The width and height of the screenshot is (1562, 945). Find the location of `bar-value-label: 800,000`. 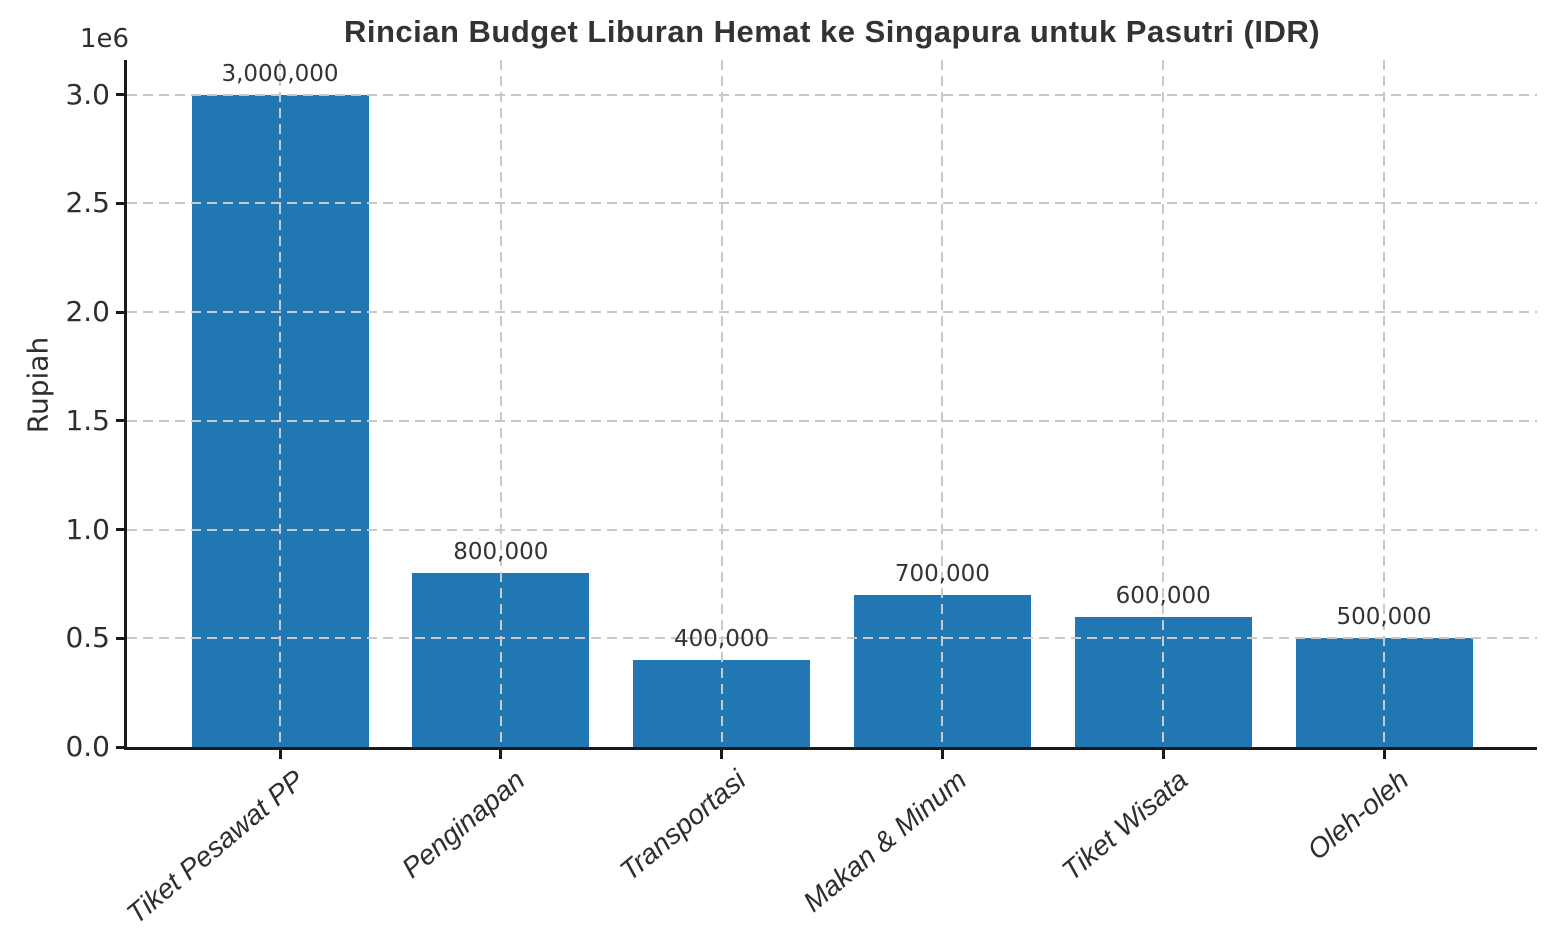

bar-value-label: 800,000 is located at coordinates (501, 552).